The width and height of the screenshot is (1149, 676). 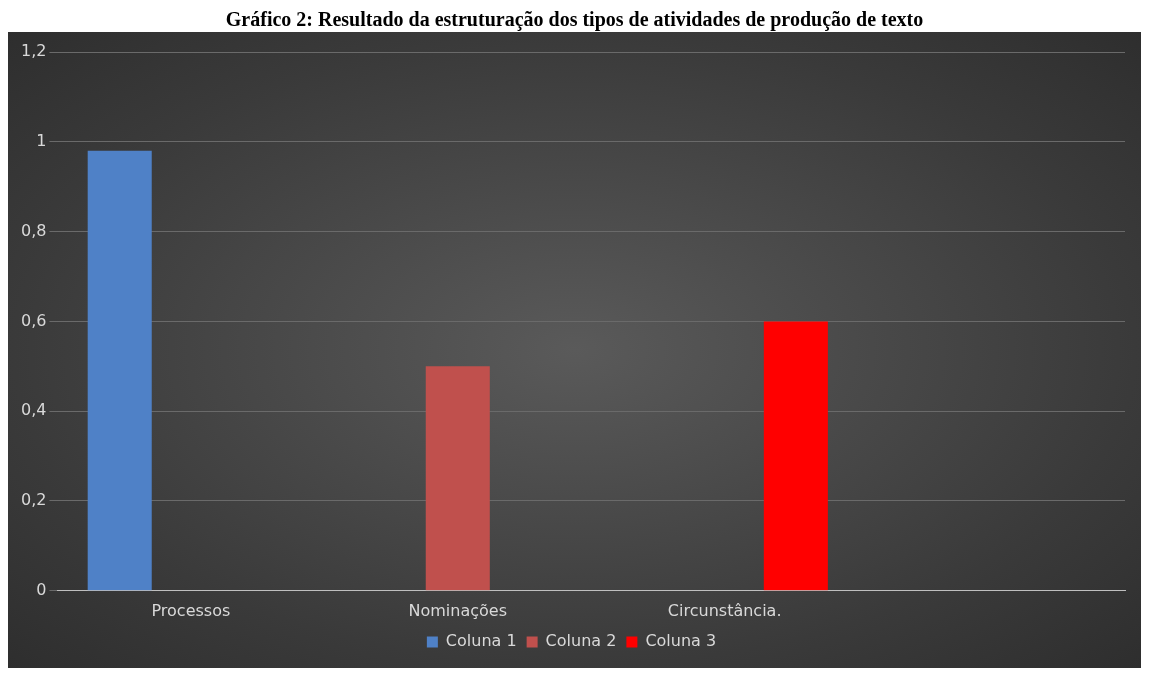 I want to click on legend-label: Coluna 3, so click(x=681, y=641).